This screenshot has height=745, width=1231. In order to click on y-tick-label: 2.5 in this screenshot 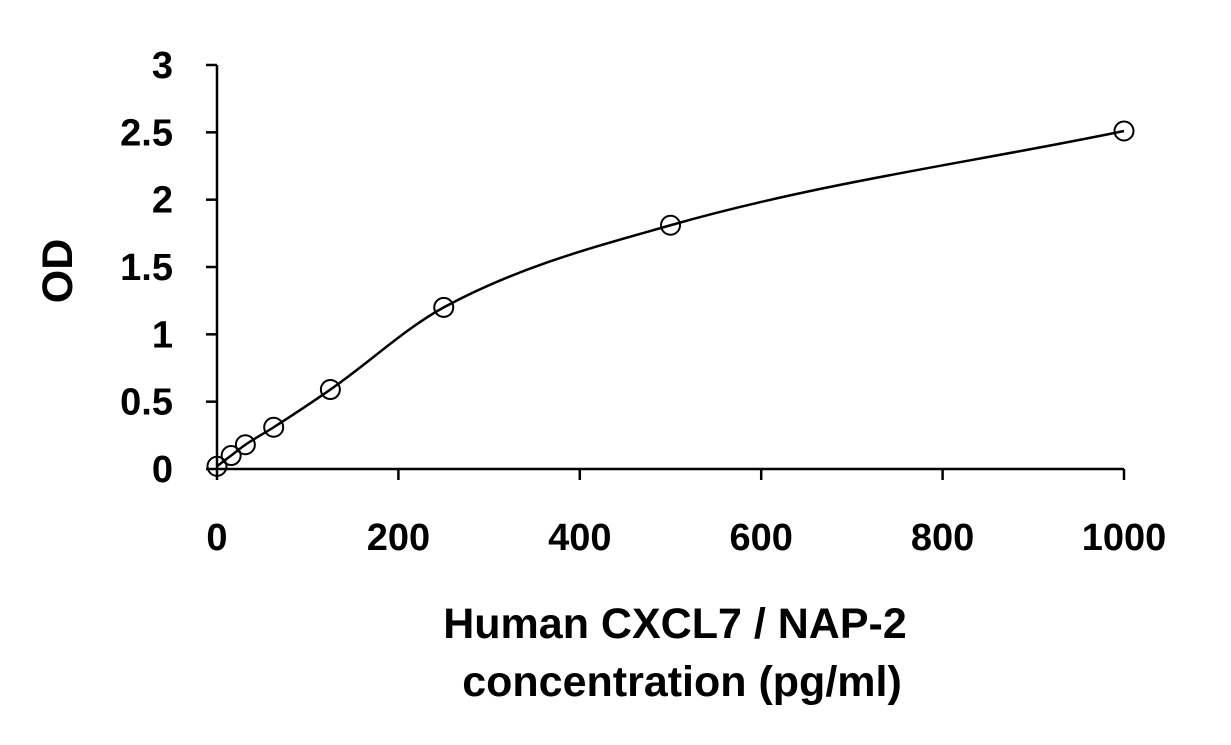, I will do `click(146, 133)`.